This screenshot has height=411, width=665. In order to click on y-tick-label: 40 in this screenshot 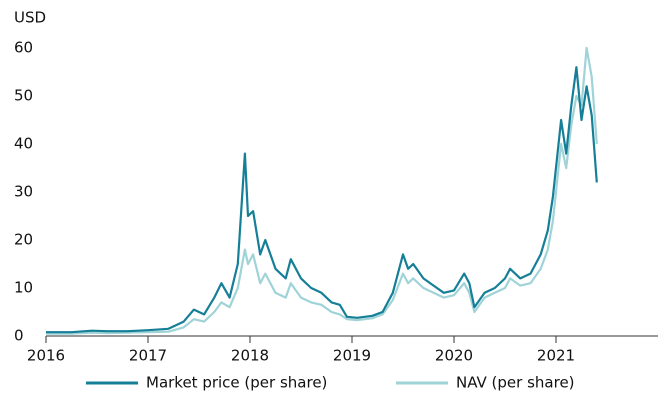, I will do `click(23, 144)`.